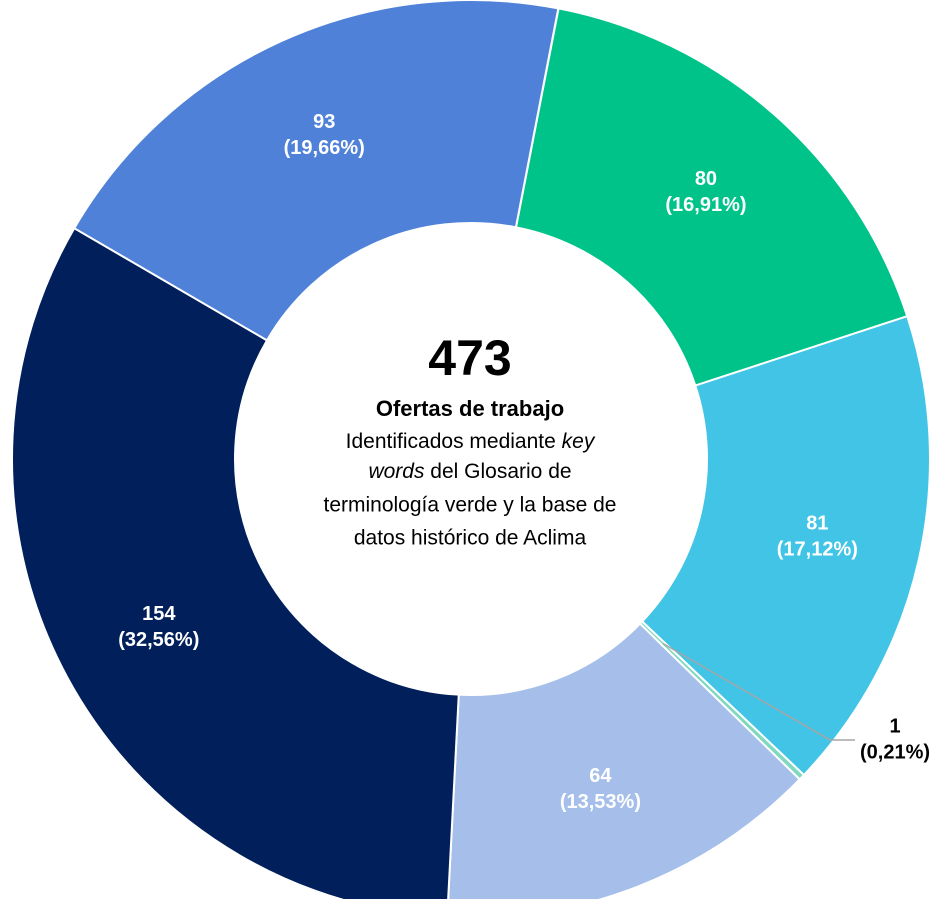 This screenshot has height=899, width=944. I want to click on value-label: 80, so click(706, 179).